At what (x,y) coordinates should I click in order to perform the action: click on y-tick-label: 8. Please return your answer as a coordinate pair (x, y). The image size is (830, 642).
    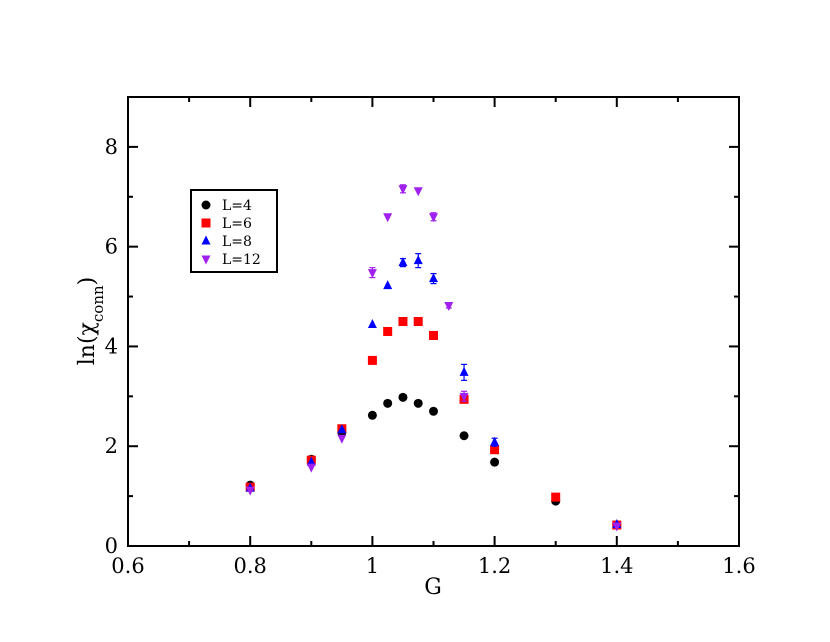
    Looking at the image, I should click on (111, 147).